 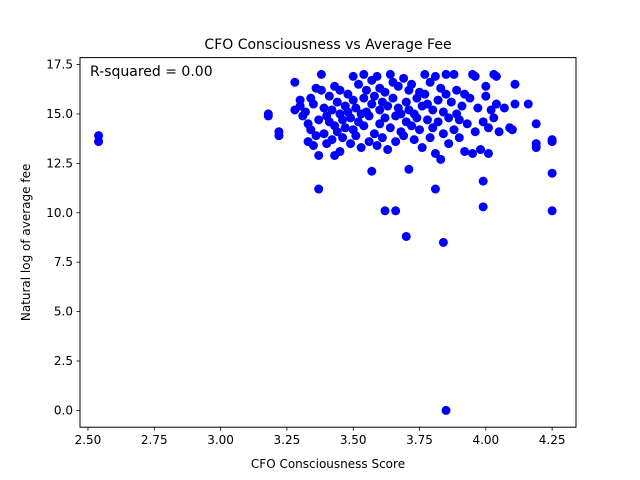 What do you see at coordinates (63, 410) in the screenshot?
I see `y-tick-label: 0.0` at bounding box center [63, 410].